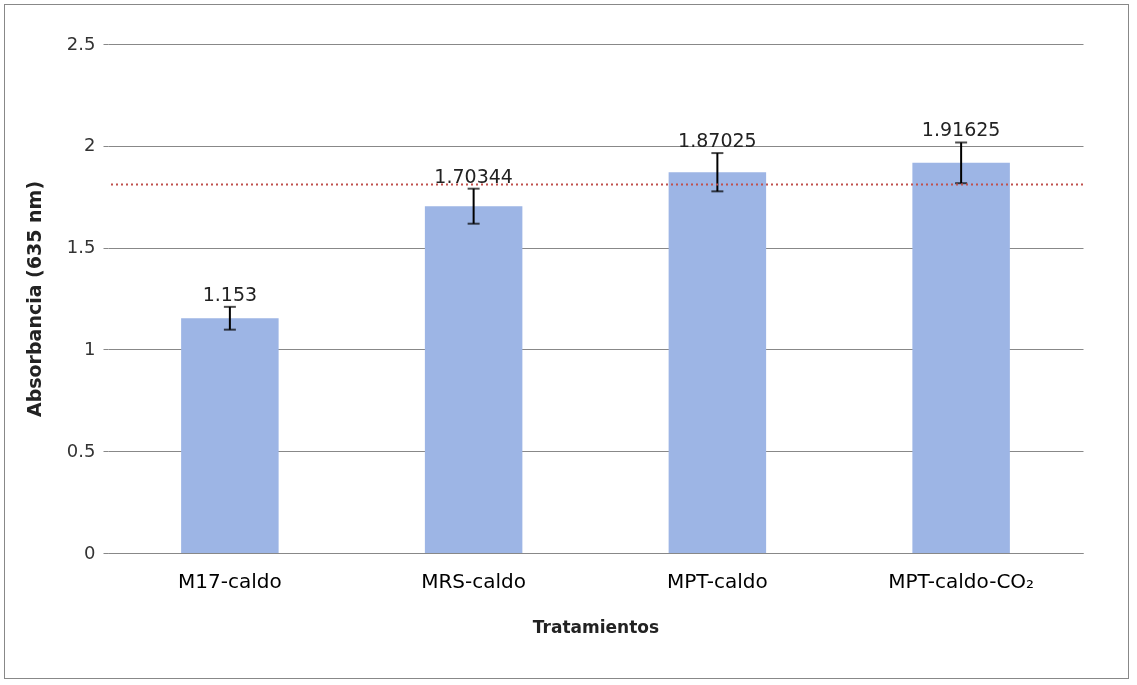 This screenshot has height=685, width=1137. What do you see at coordinates (230, 580) in the screenshot?
I see `x-tick-label: M17-caldo` at bounding box center [230, 580].